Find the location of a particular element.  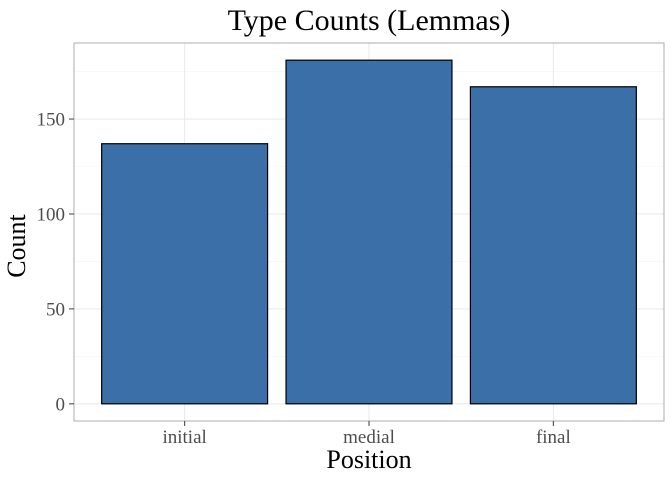

x-tick-label: final is located at coordinates (553, 437).